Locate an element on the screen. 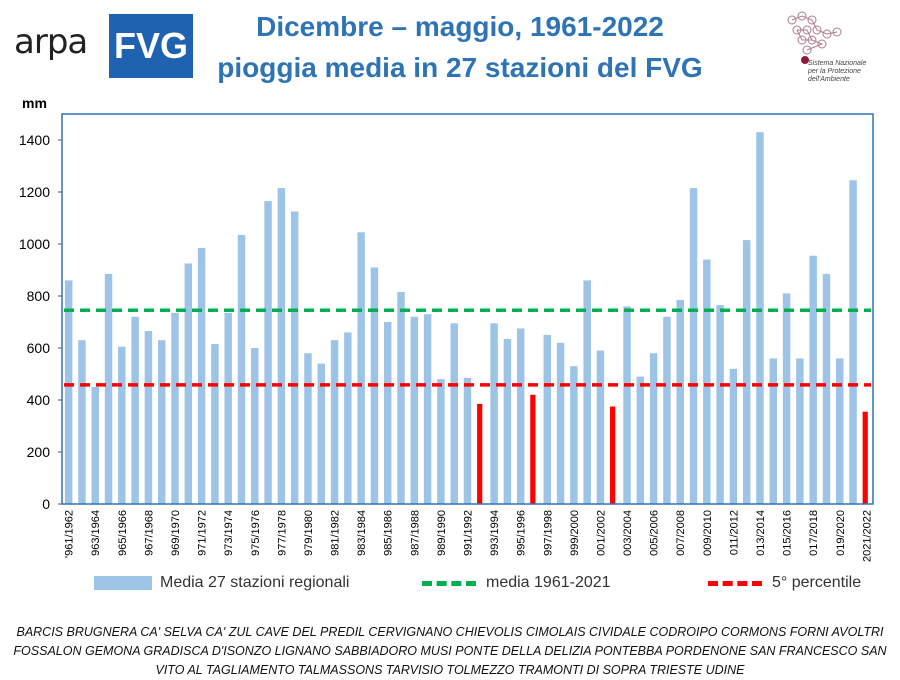 The height and width of the screenshot is (680, 900). legend-p5-label: 5° percentile is located at coordinates (817, 582).